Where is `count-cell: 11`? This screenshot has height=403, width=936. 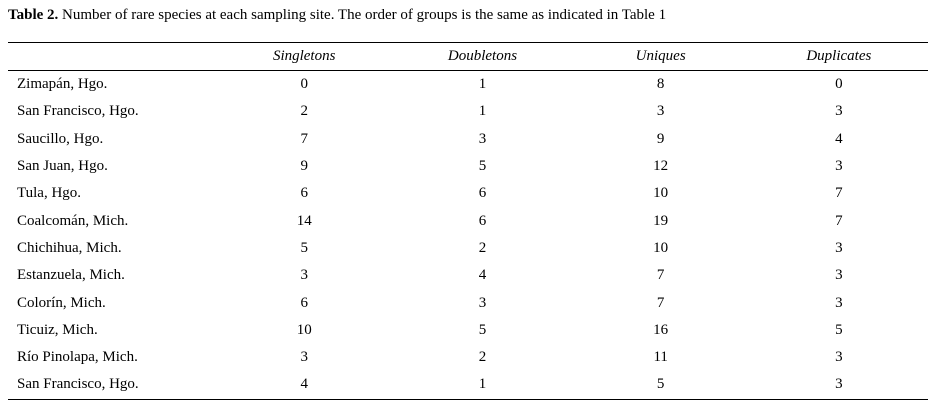
count-cell: 11 is located at coordinates (660, 357).